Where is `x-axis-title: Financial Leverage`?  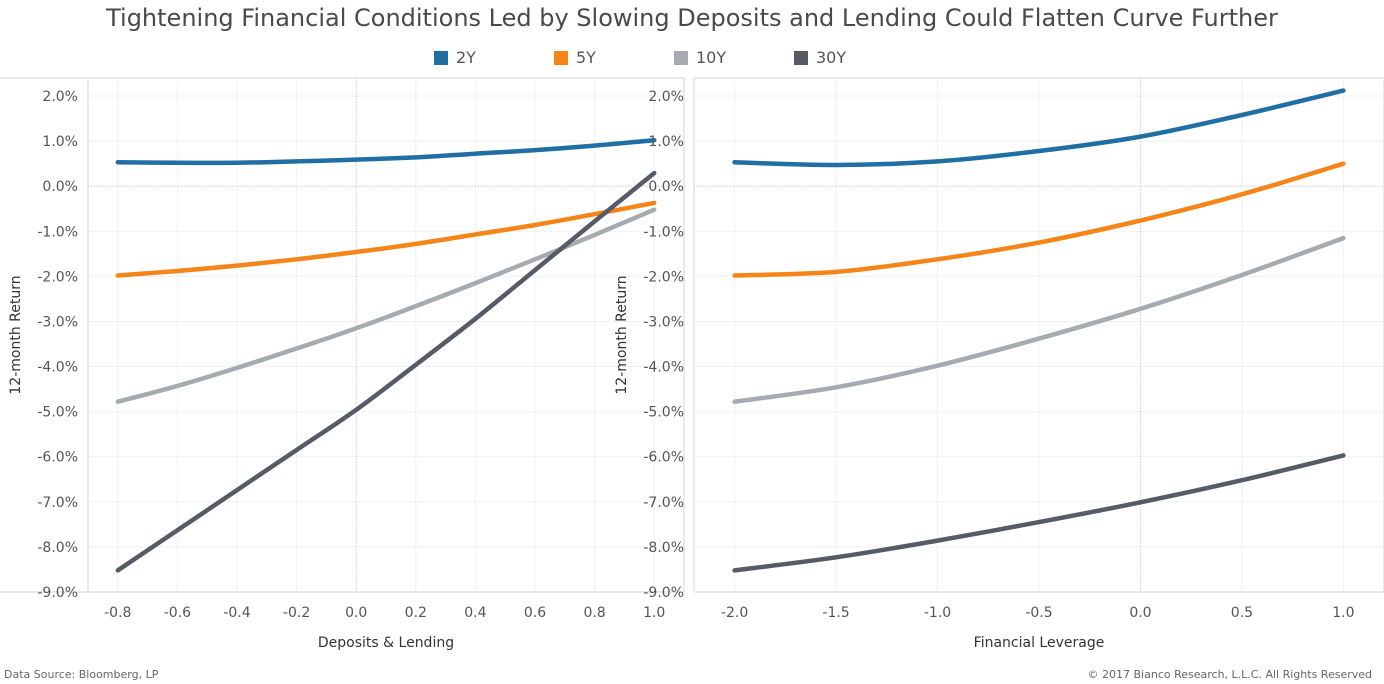 x-axis-title: Financial Leverage is located at coordinates (1039, 643).